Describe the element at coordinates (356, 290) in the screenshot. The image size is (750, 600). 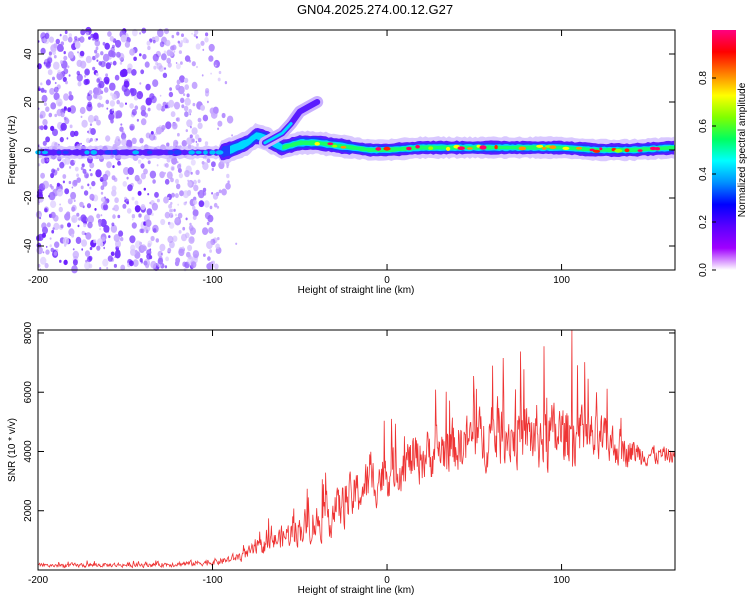
I see `spectrogram-x-label: Height of straight line (km)` at that location.